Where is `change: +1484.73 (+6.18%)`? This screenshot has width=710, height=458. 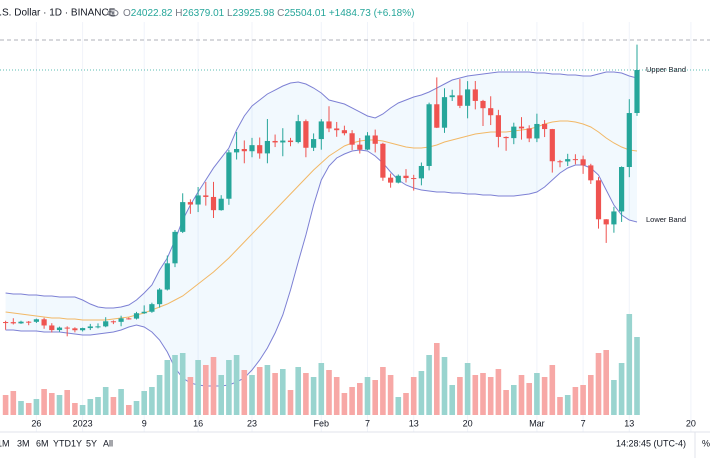 change: +1484.73 (+6.18%) is located at coordinates (372, 13).